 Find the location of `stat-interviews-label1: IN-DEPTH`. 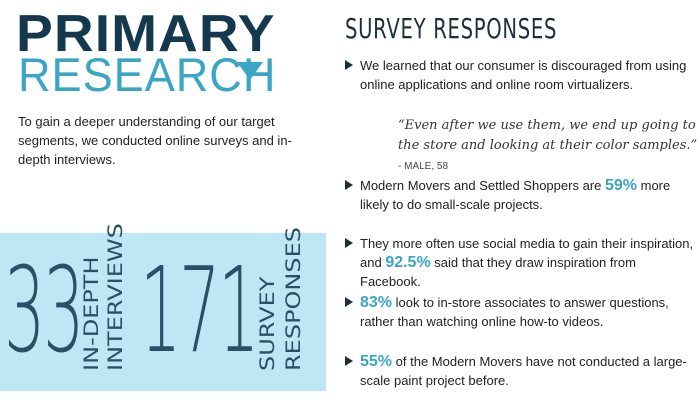

stat-interviews-label1: IN-DEPTH is located at coordinates (91, 313).